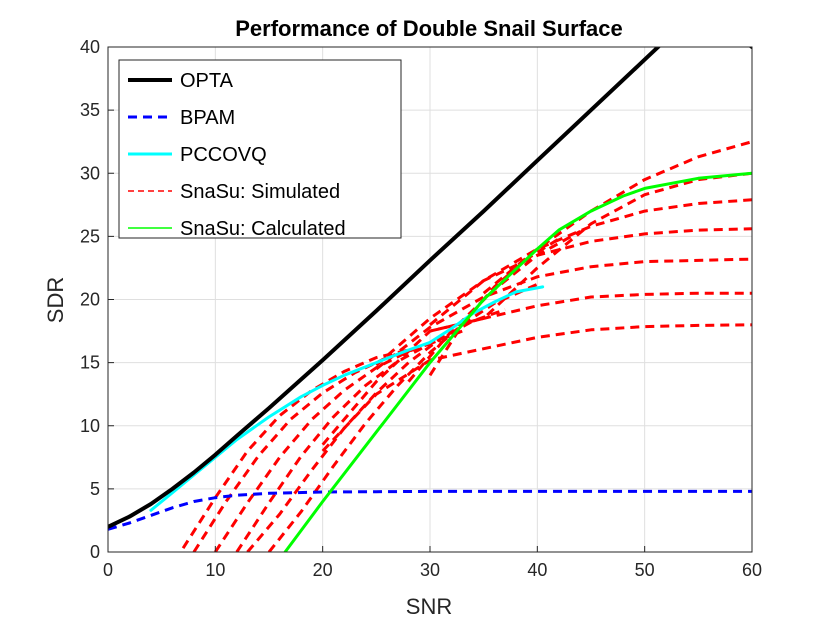  I want to click on y-tick-label: 10, so click(90, 426).